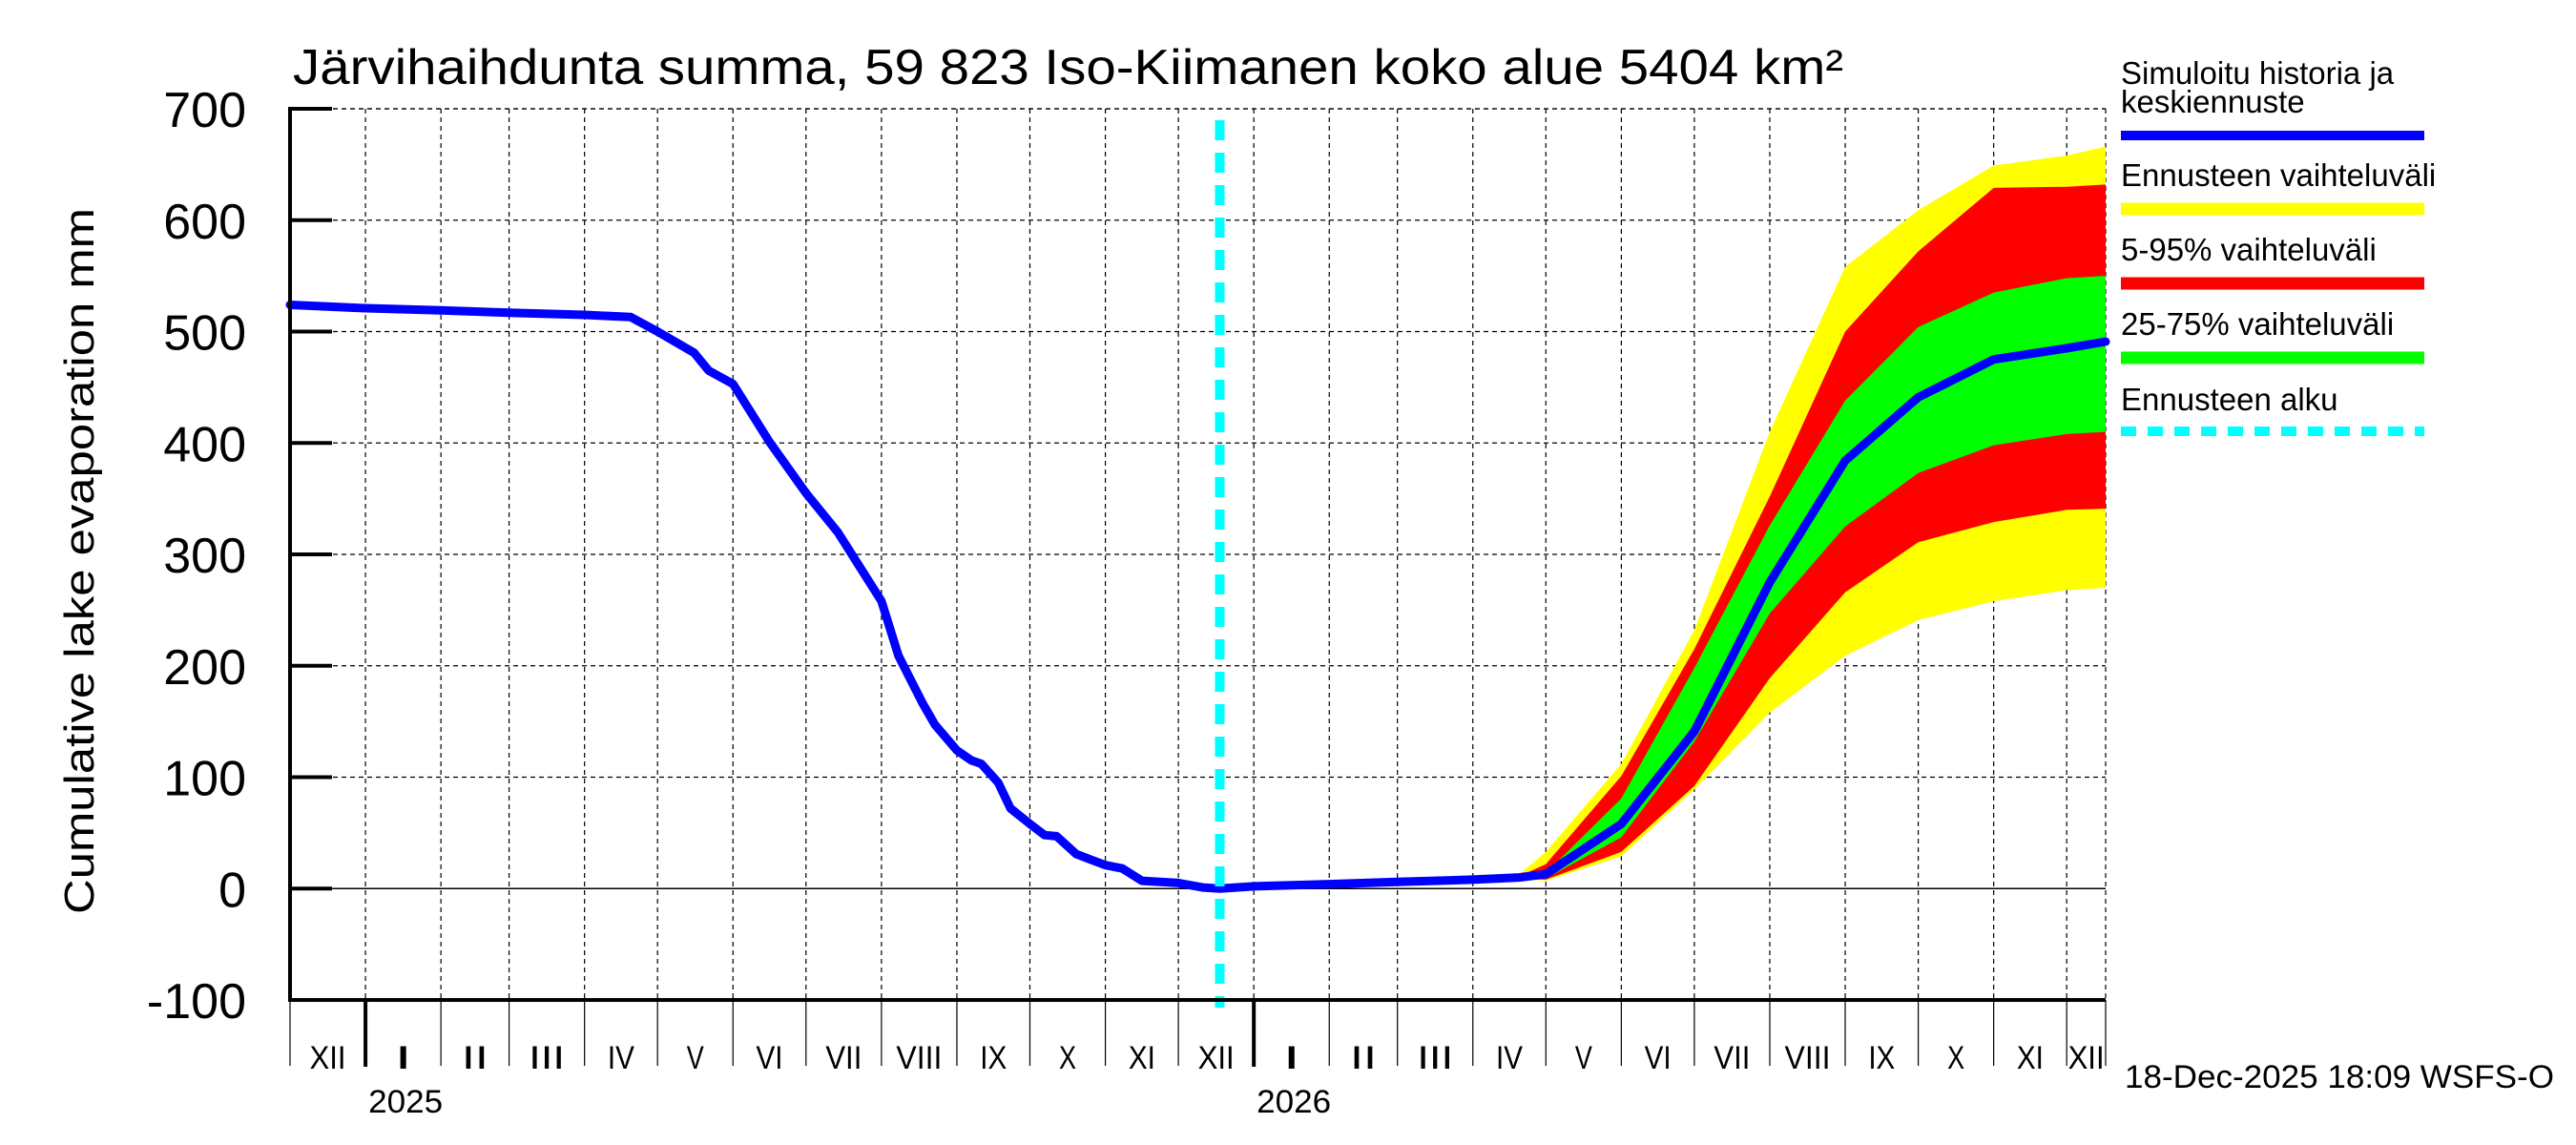 The width and height of the screenshot is (2576, 1145). I want to click on y-tick-label: 300, so click(204, 557).